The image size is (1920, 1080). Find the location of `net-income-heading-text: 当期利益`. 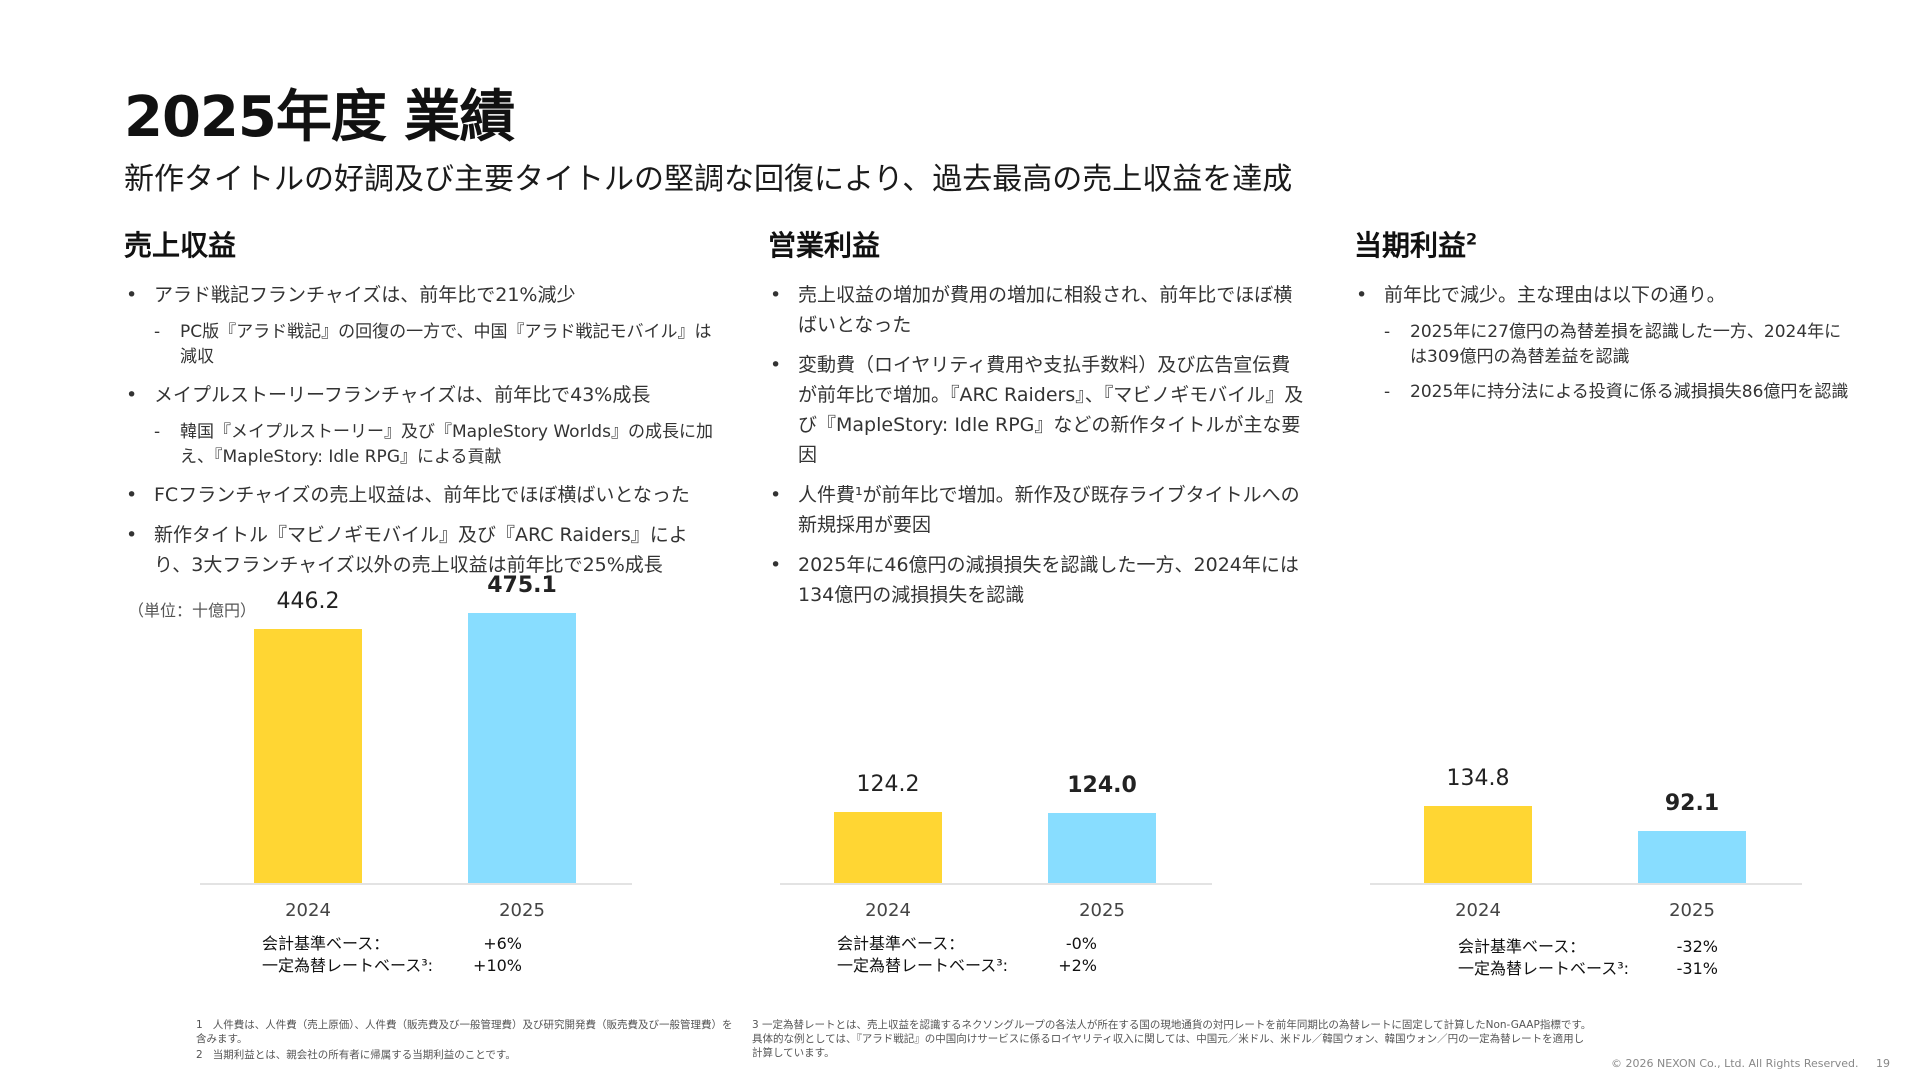

net-income-heading-text: 当期利益 is located at coordinates (1410, 245).